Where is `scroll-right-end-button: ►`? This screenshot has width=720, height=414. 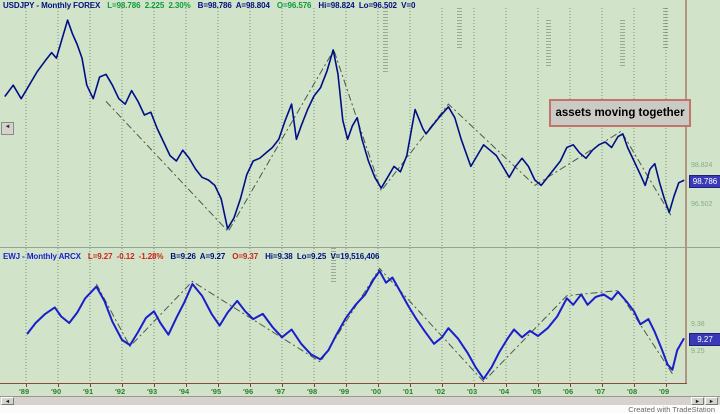 scroll-right-end-button: ► is located at coordinates (711, 401).